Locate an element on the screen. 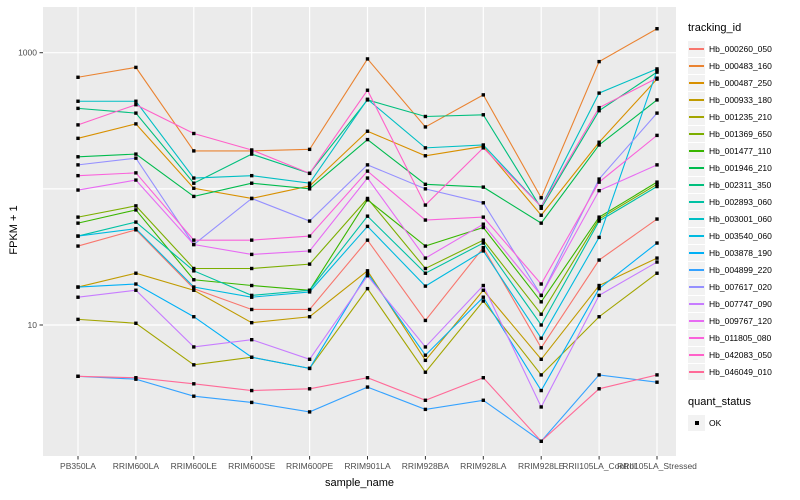  legend-item-Hb_001369_650: Hb_001369_650 is located at coordinates (743, 133).